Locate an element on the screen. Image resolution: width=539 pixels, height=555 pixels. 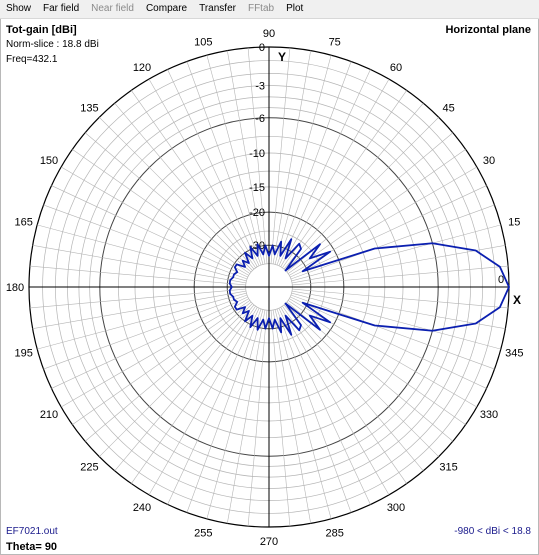
frequency-label: Freq=432.1 is located at coordinates (32, 59).